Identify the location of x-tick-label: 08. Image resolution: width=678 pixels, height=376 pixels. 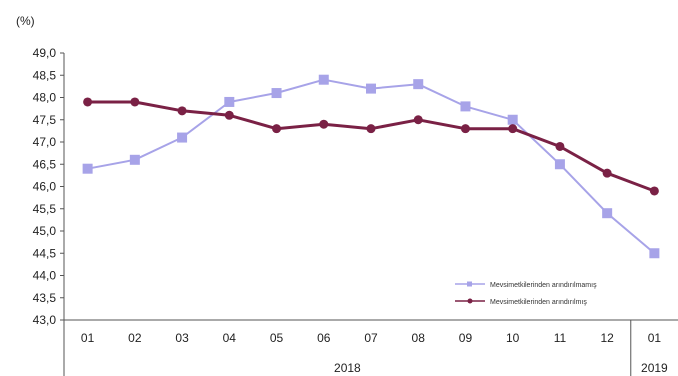
(419, 338).